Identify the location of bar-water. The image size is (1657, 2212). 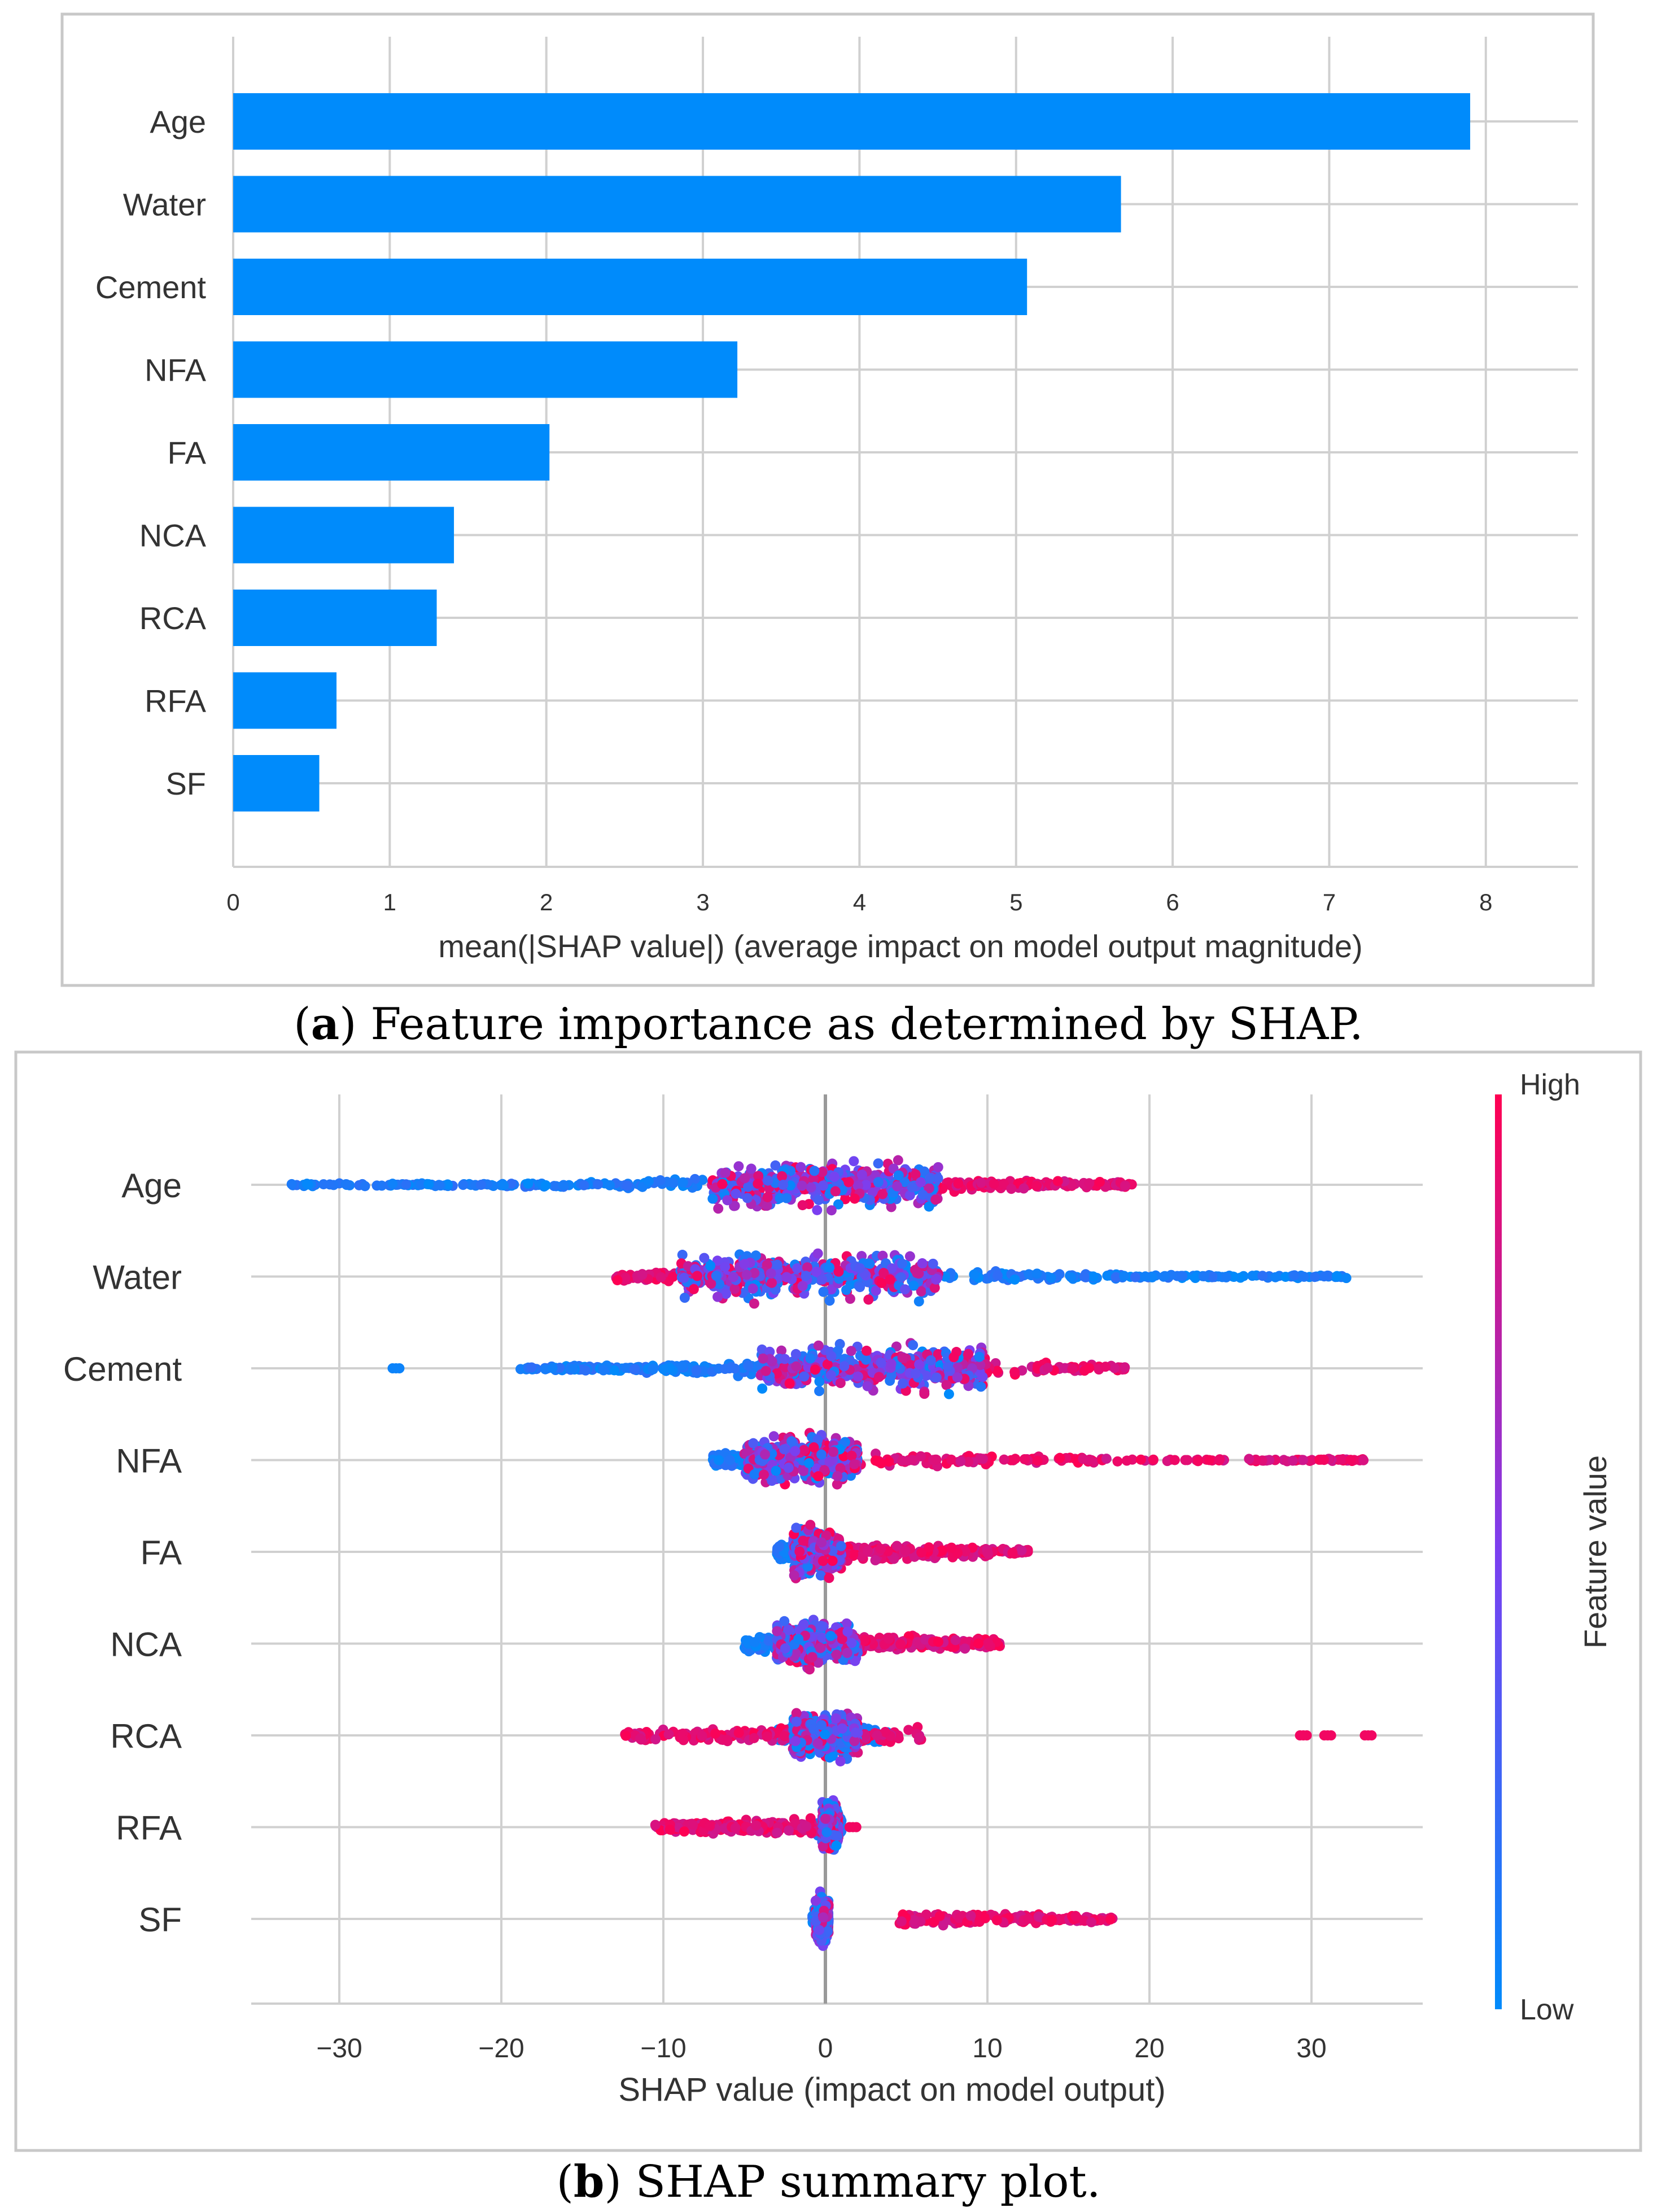
(677, 204).